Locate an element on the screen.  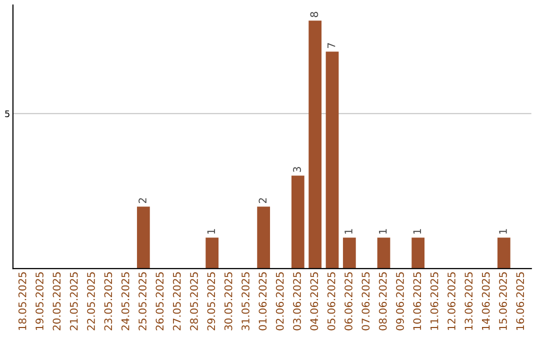
x-tick-label: 02.06.2025 is located at coordinates (280, 301).